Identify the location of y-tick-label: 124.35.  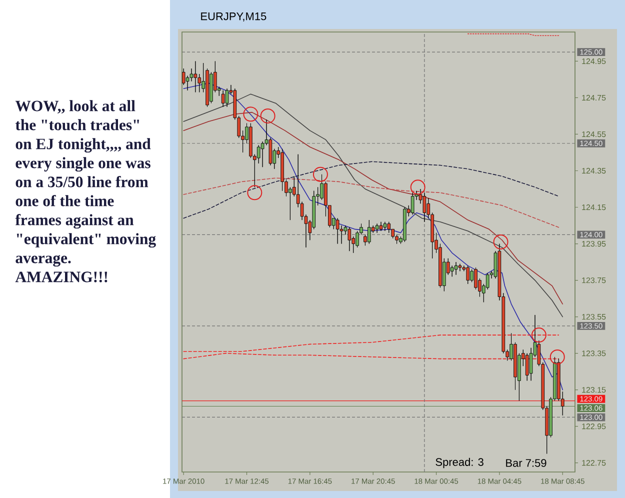
(594, 171).